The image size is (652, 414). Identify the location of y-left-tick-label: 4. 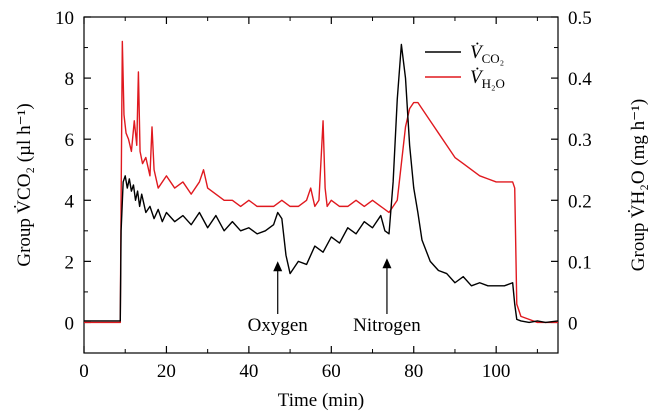
(70, 201).